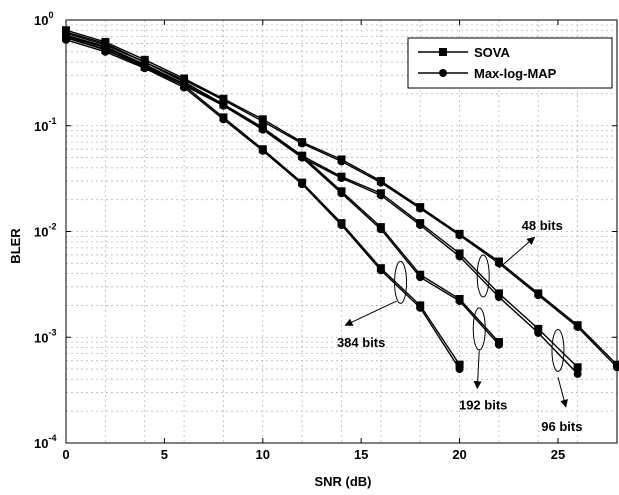  What do you see at coordinates (464, 52) in the screenshot?
I see `legend-item-square: SOVA` at bounding box center [464, 52].